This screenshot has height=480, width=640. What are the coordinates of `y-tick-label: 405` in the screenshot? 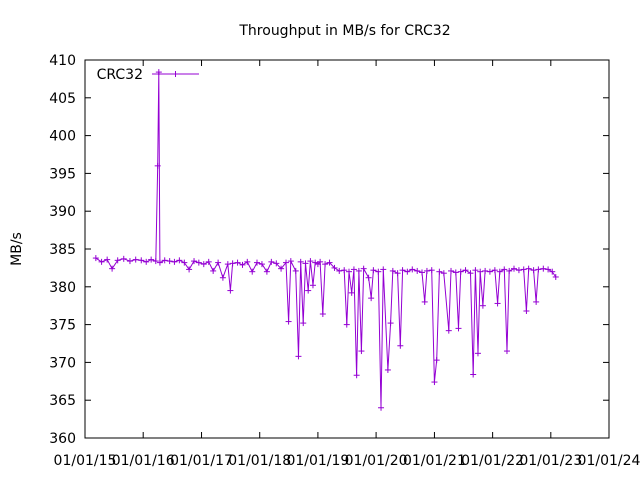 It's located at (62, 99).